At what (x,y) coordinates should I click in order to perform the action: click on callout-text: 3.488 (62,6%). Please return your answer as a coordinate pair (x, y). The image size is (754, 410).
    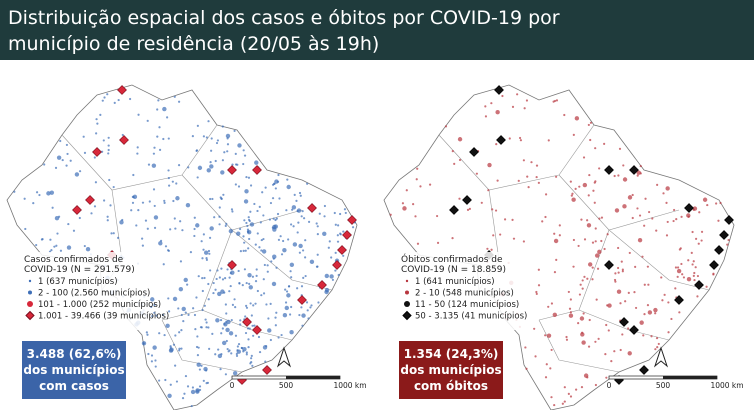
    Looking at the image, I should click on (74, 354).